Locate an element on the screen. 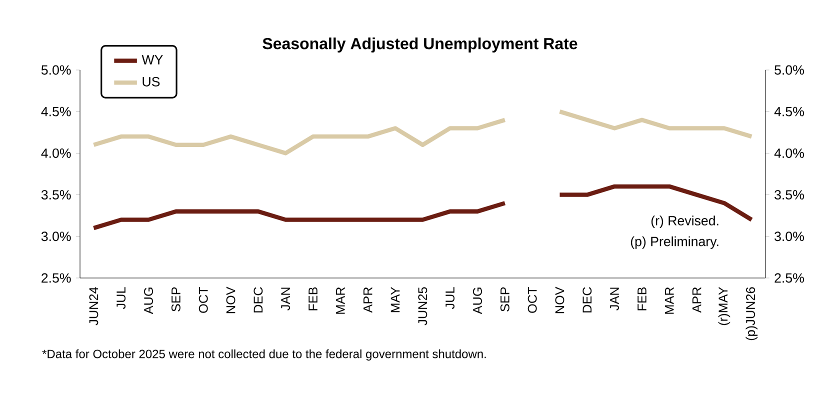 The image size is (840, 395). annotation: (r) Revised. is located at coordinates (684, 222).